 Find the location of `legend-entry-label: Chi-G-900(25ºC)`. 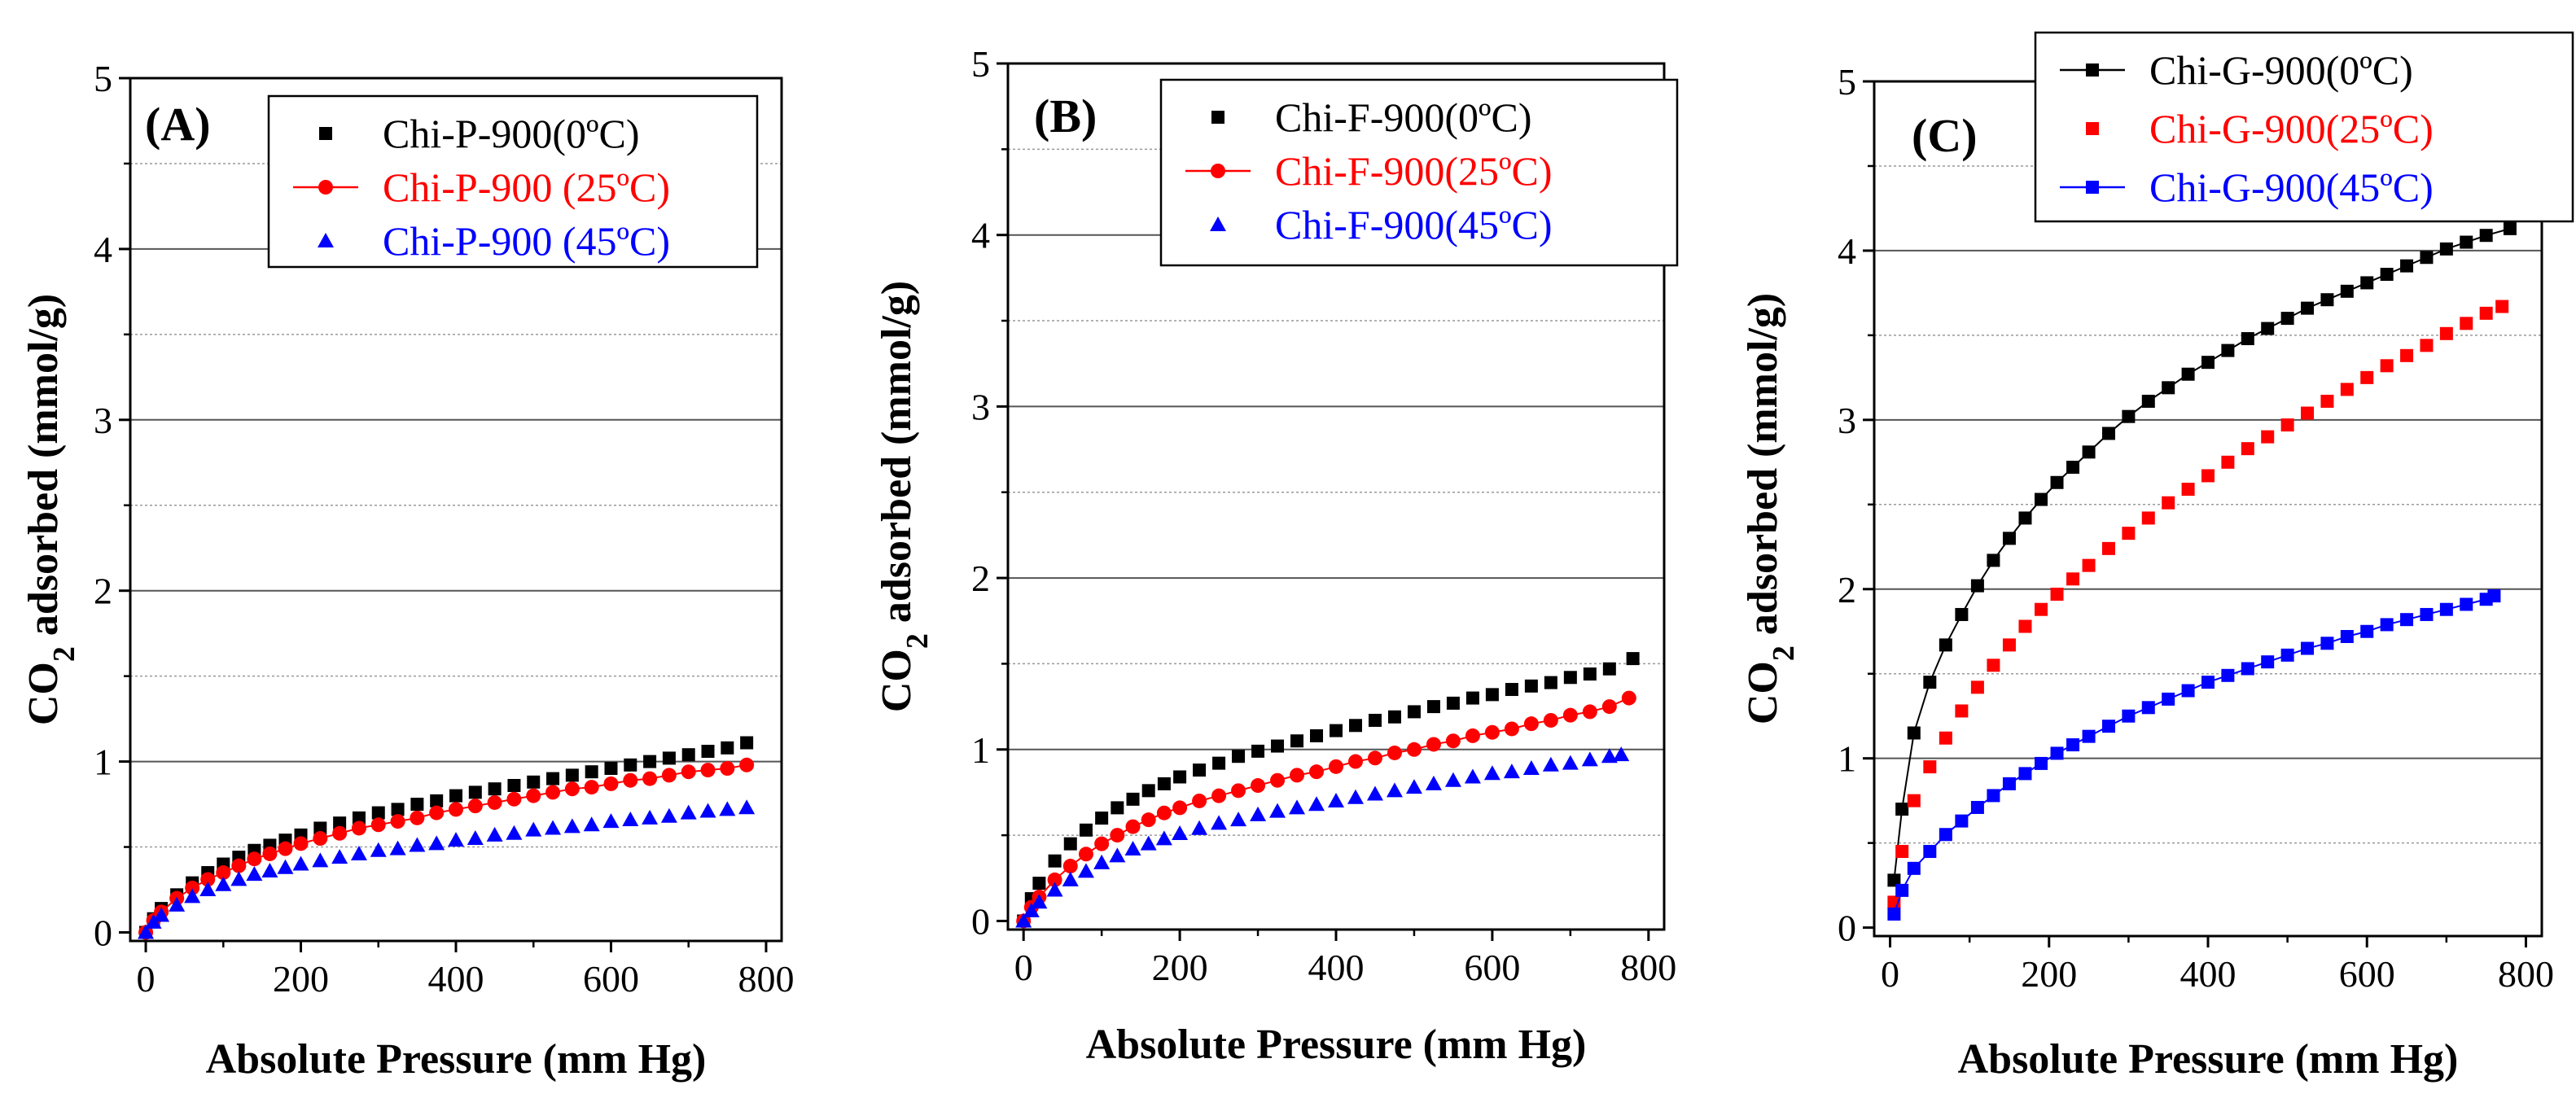

legend-entry-label: Chi-G-900(25ºC) is located at coordinates (2291, 128).